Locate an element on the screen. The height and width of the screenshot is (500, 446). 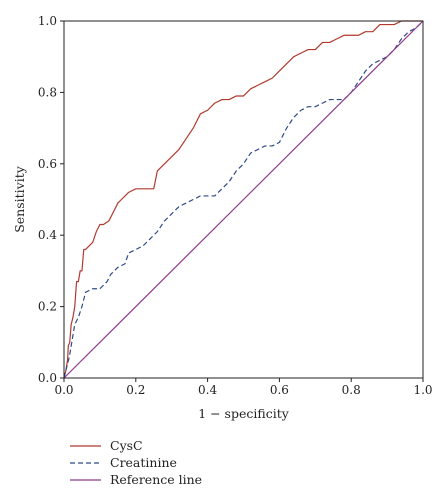
x-tick-label: 0.8 is located at coordinates (351, 390).